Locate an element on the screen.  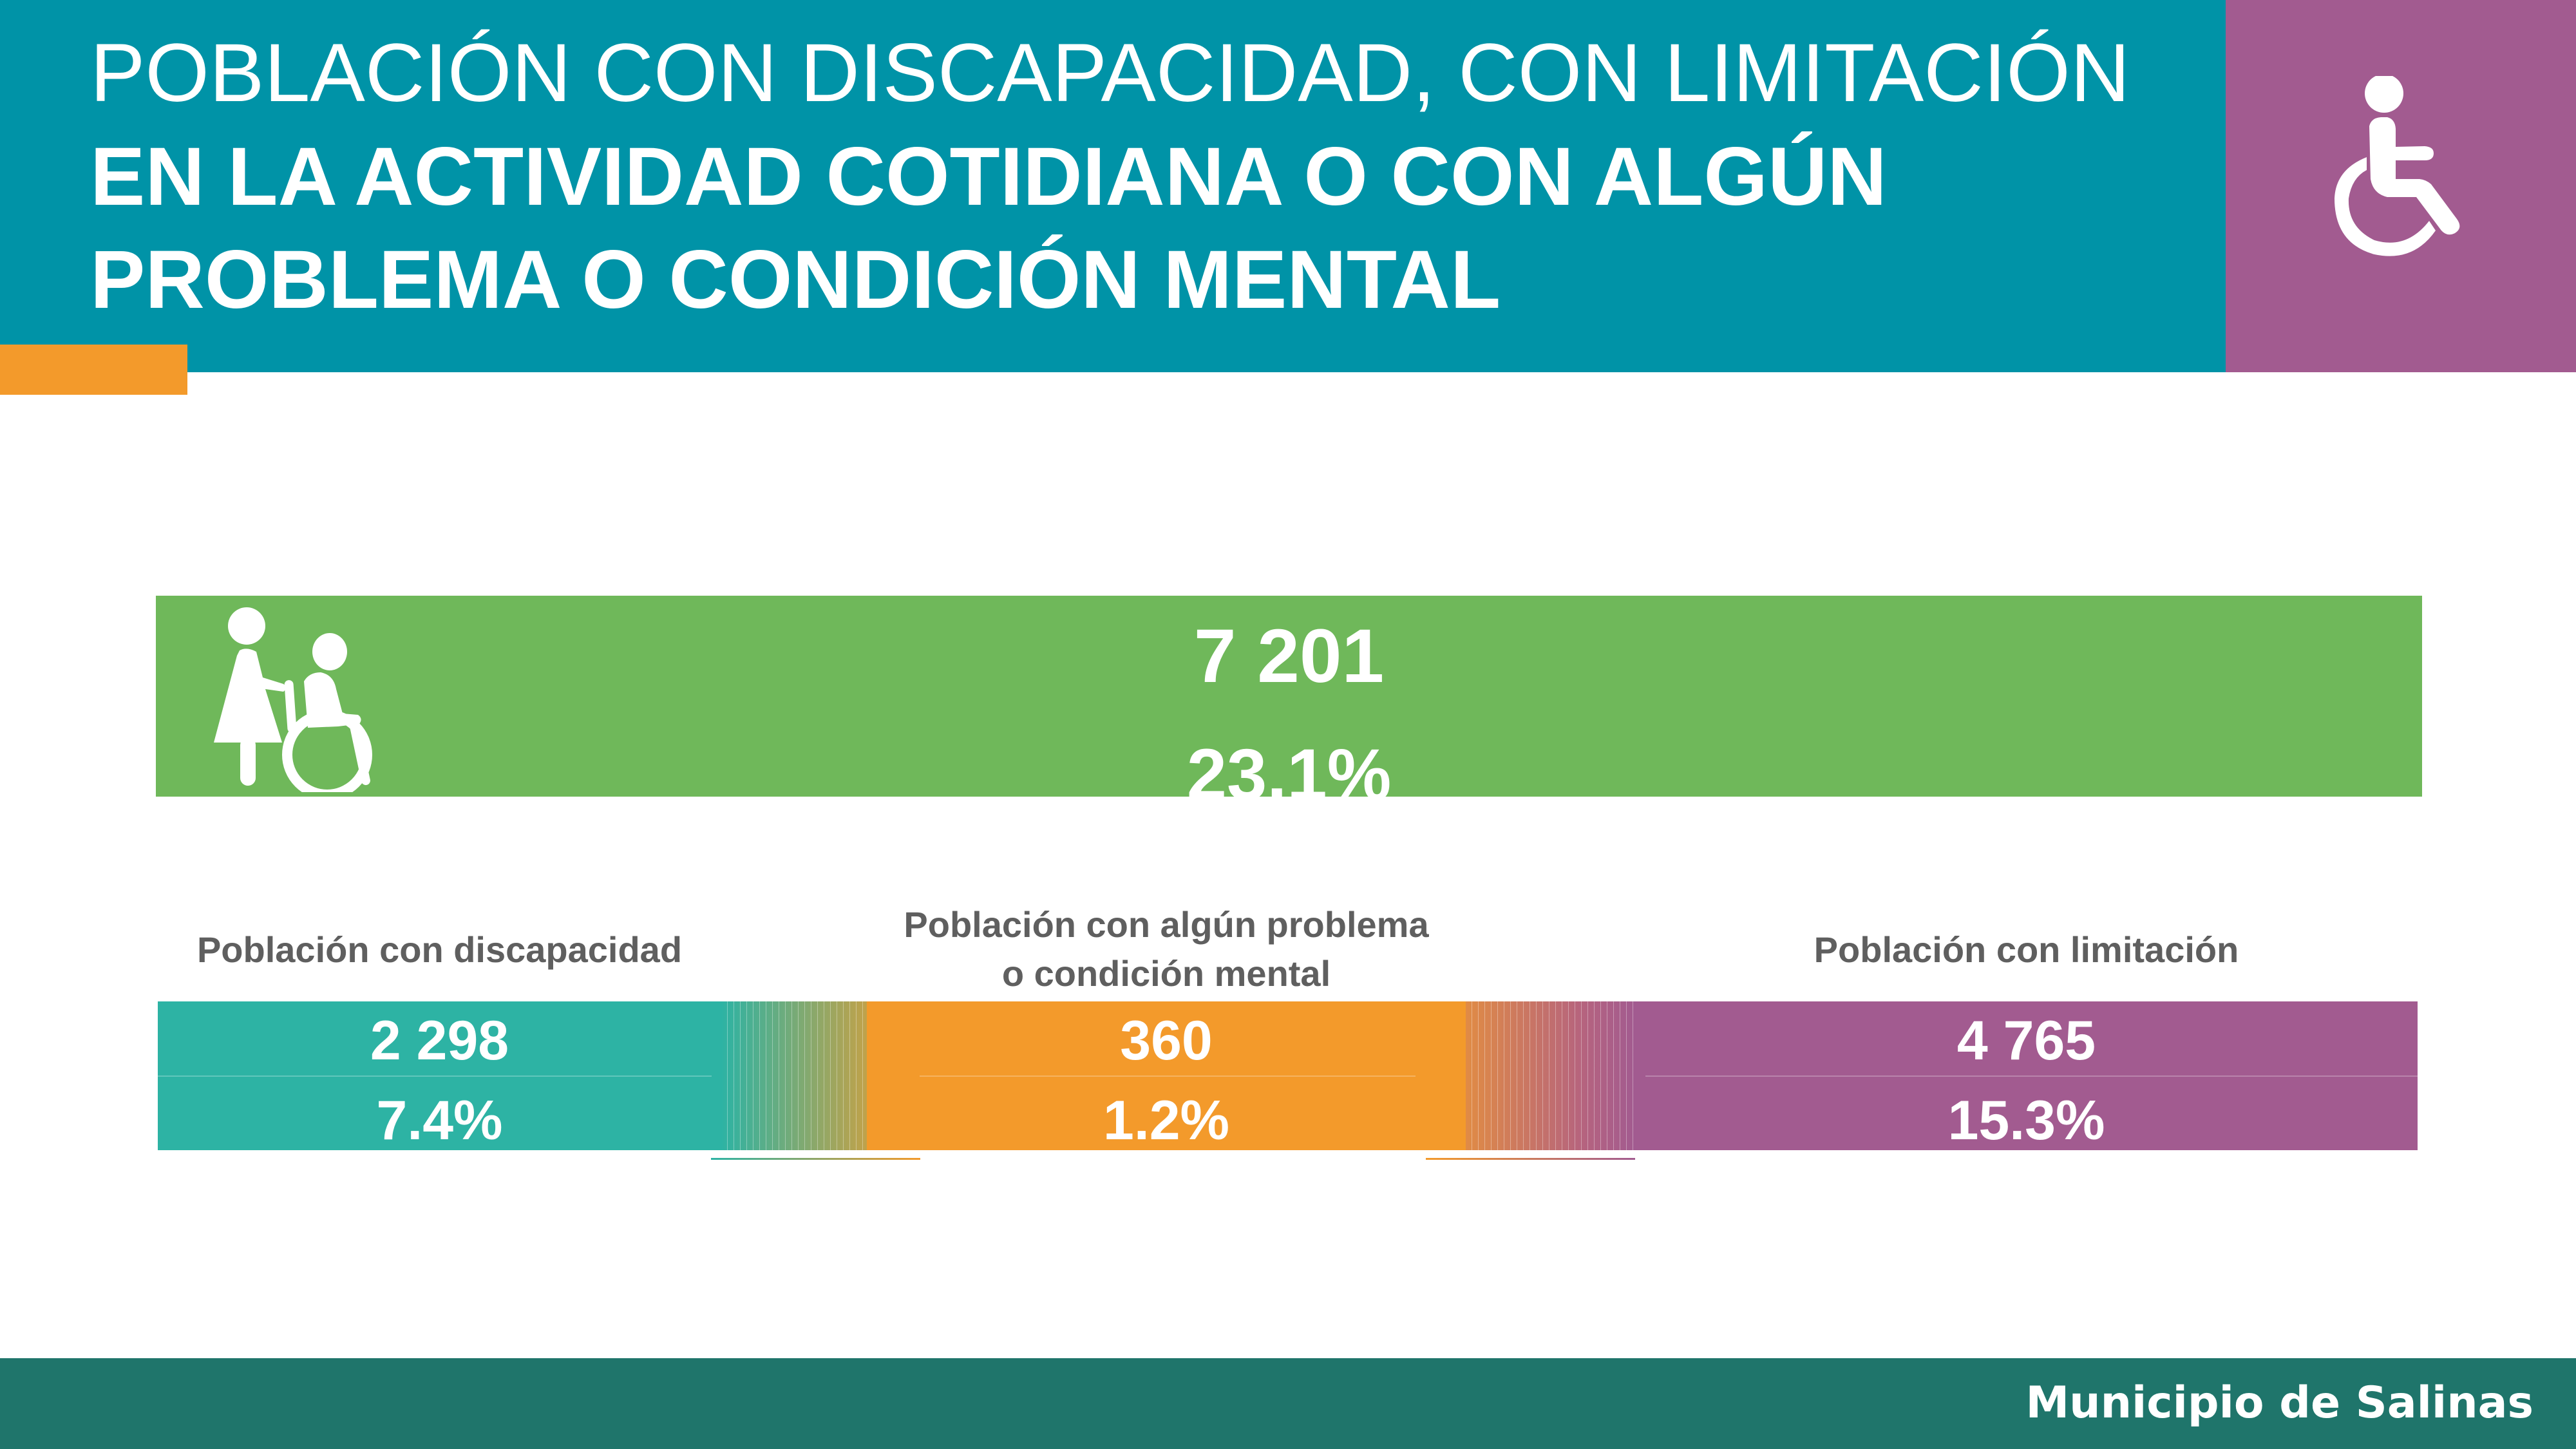
total-population-band: 7 201 23.1% is located at coordinates (1289, 696).